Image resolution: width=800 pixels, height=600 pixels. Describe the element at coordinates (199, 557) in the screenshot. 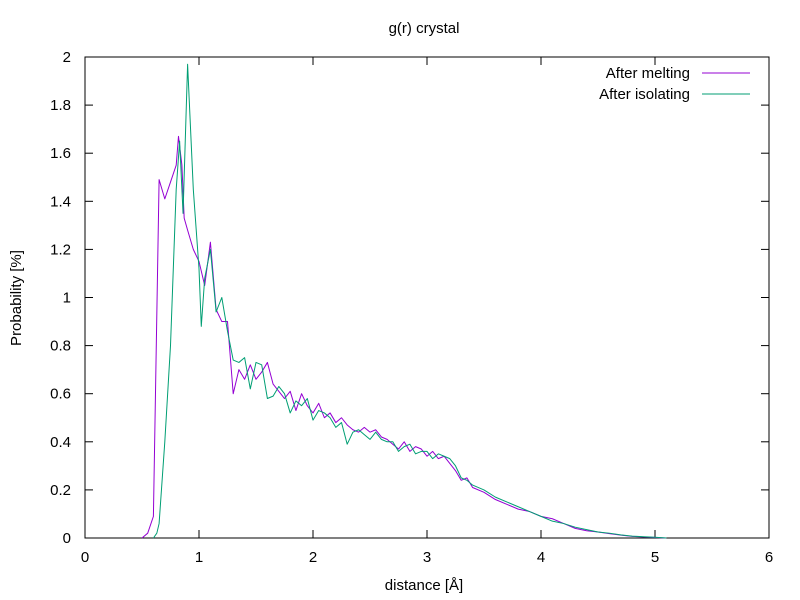

I see `x-tick-label: 1` at that location.